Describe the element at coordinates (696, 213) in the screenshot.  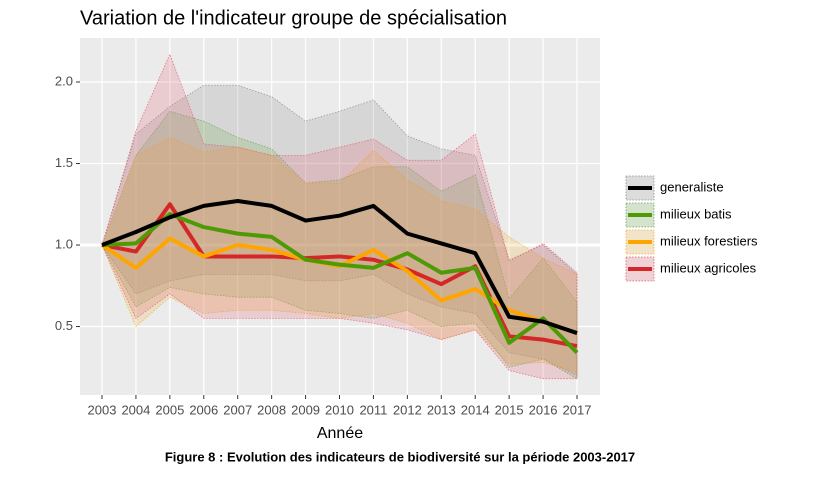
I see `legend-label: milieux batis` at that location.